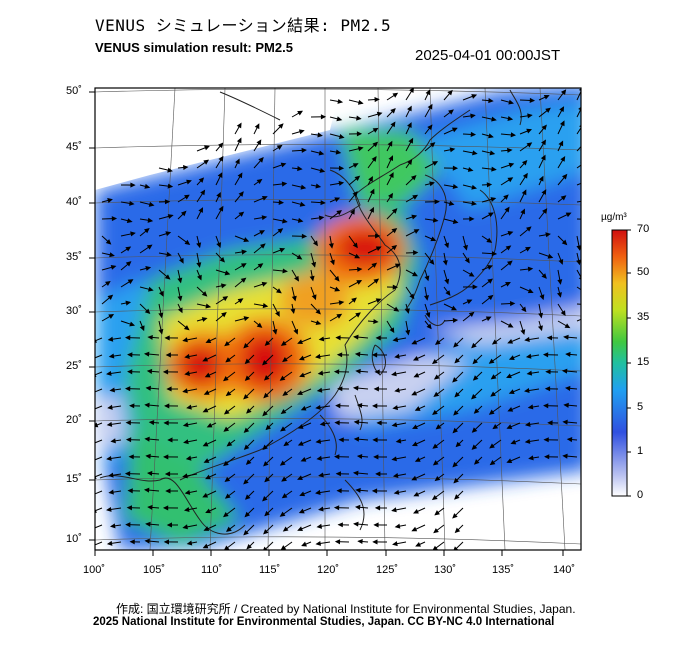  What do you see at coordinates (643, 229) in the screenshot?
I see `colorbar-label: 70` at bounding box center [643, 229].